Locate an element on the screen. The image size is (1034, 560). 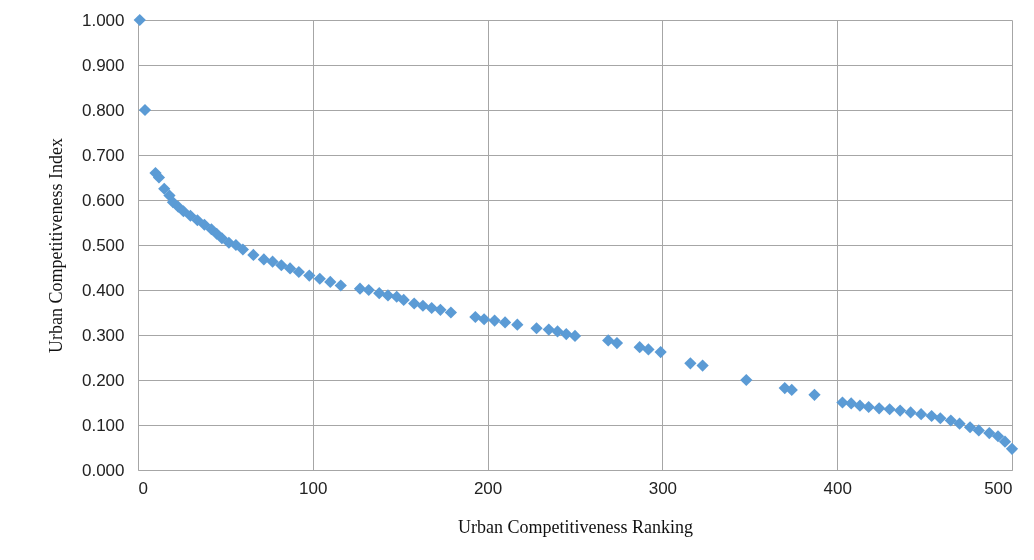
y-tick-label: 0.500 is located at coordinates (103, 245).